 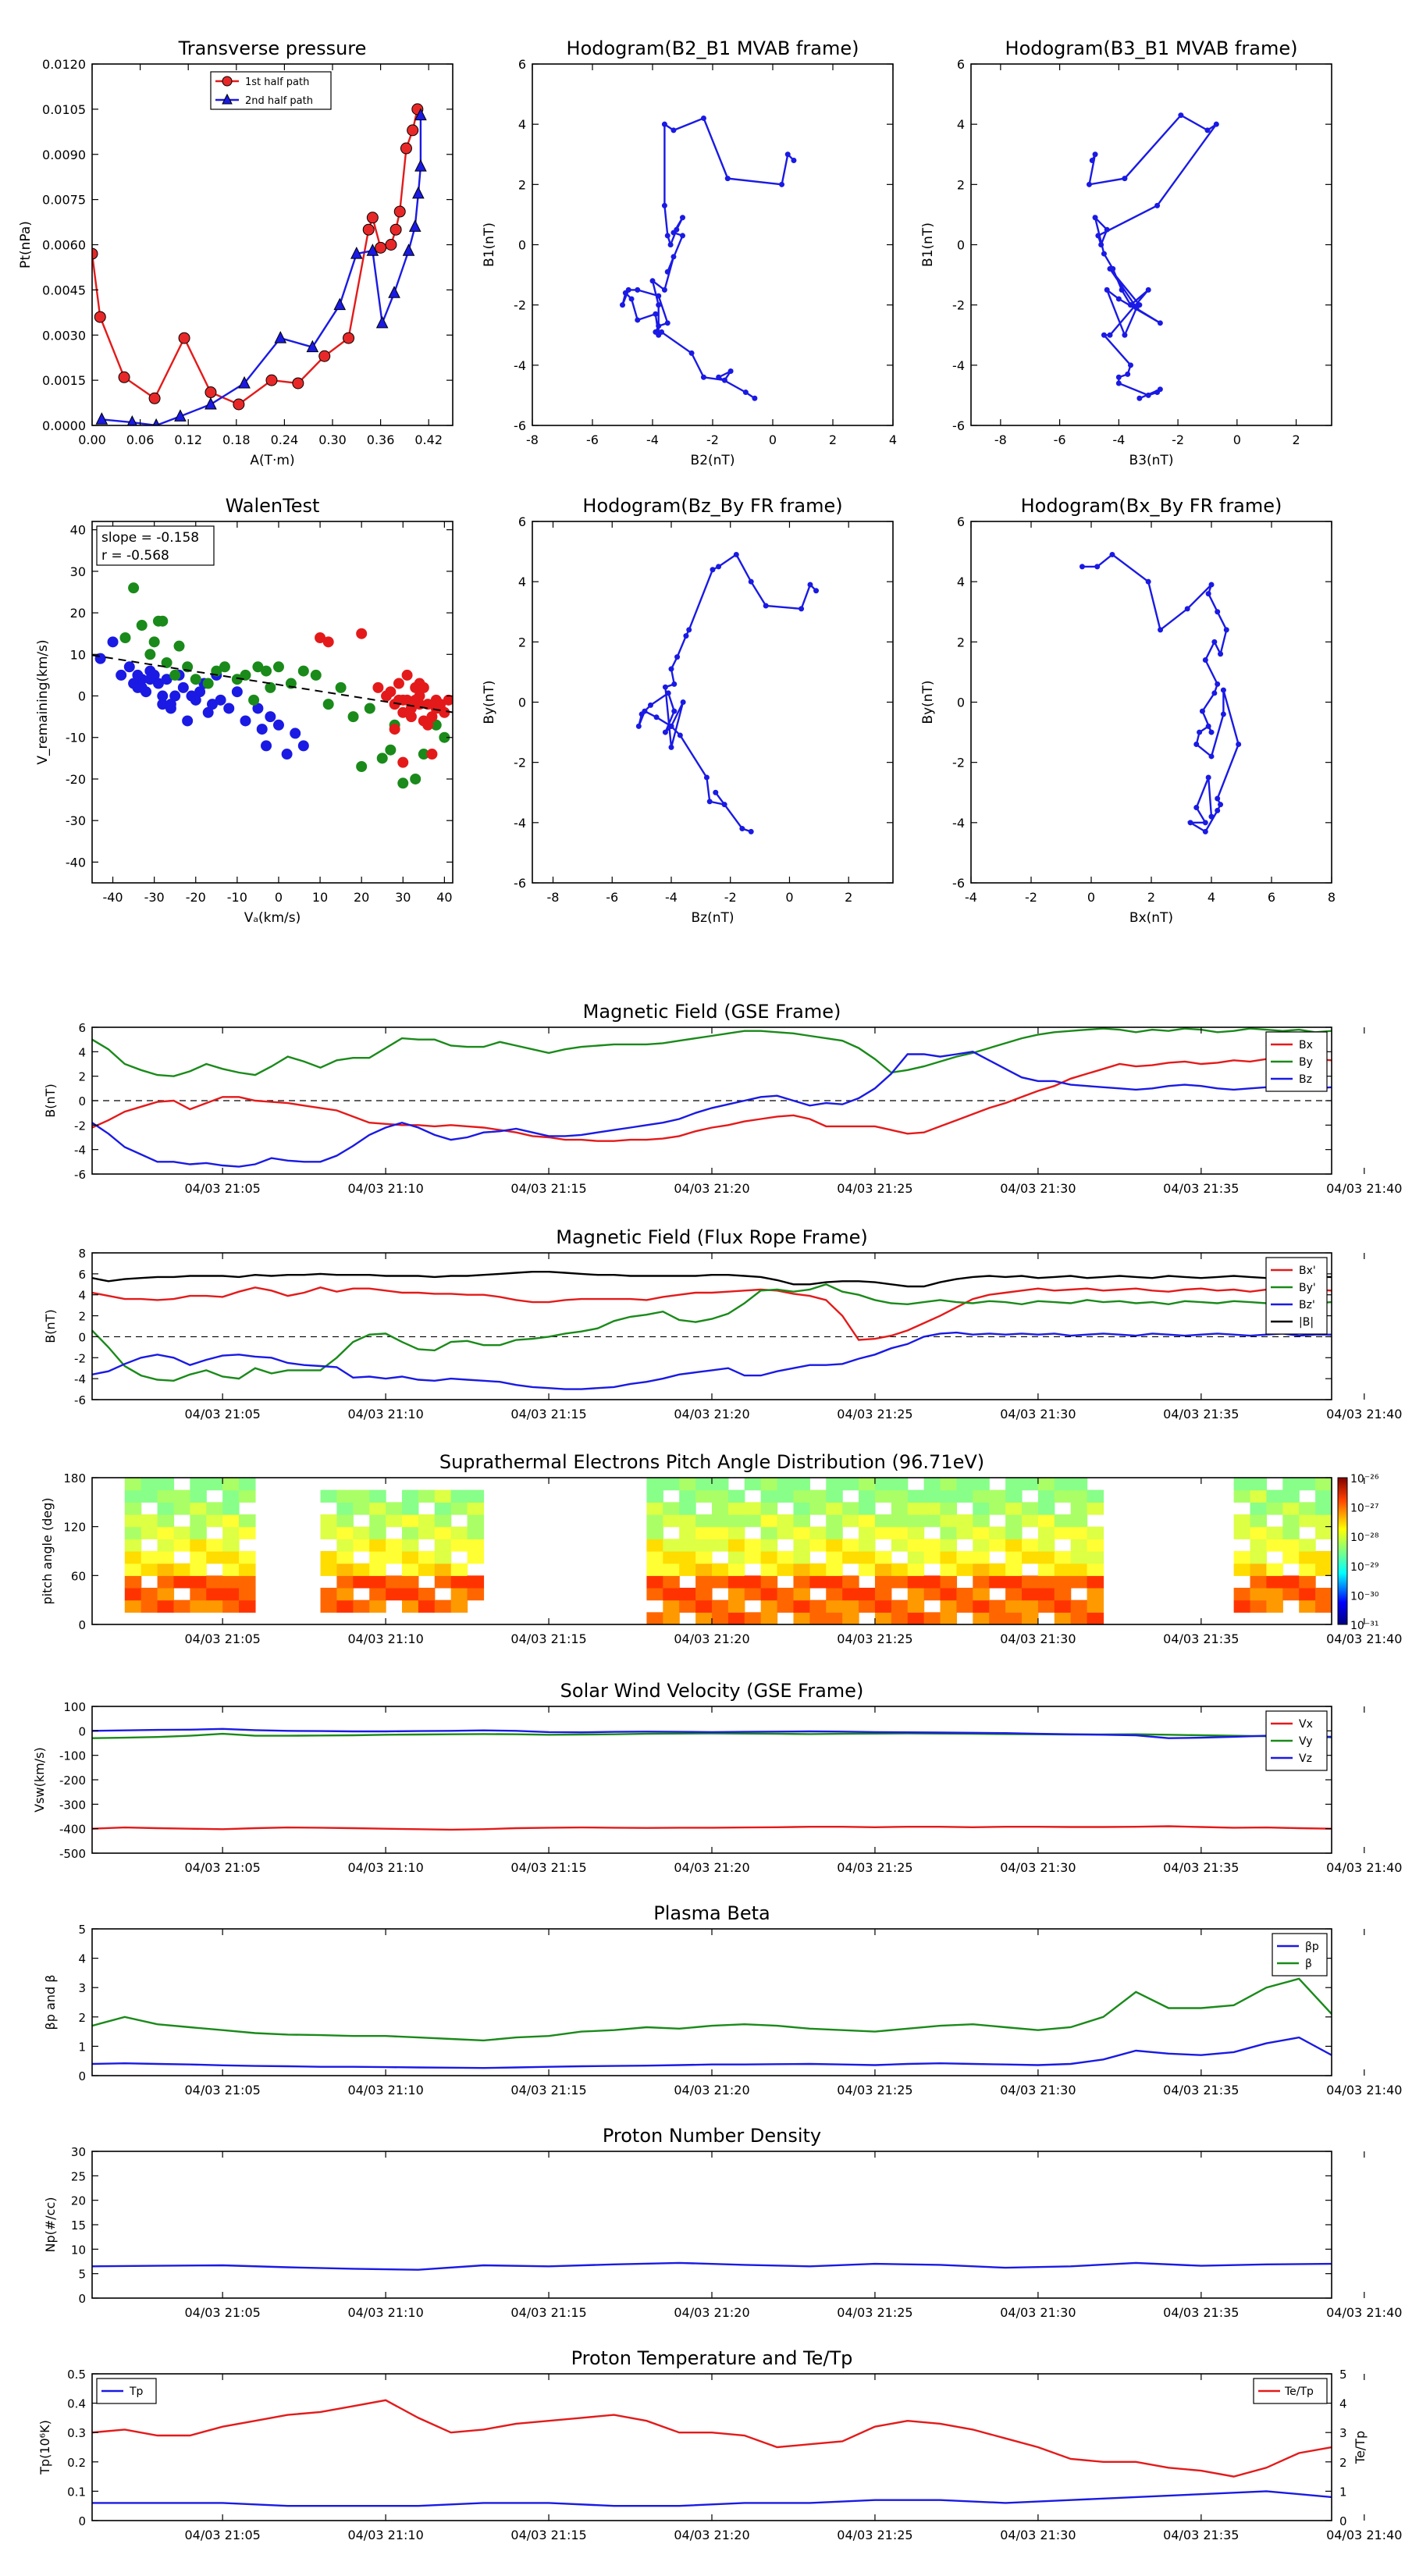 I want to click on x-tick-label: -4, so click(x=672, y=898).